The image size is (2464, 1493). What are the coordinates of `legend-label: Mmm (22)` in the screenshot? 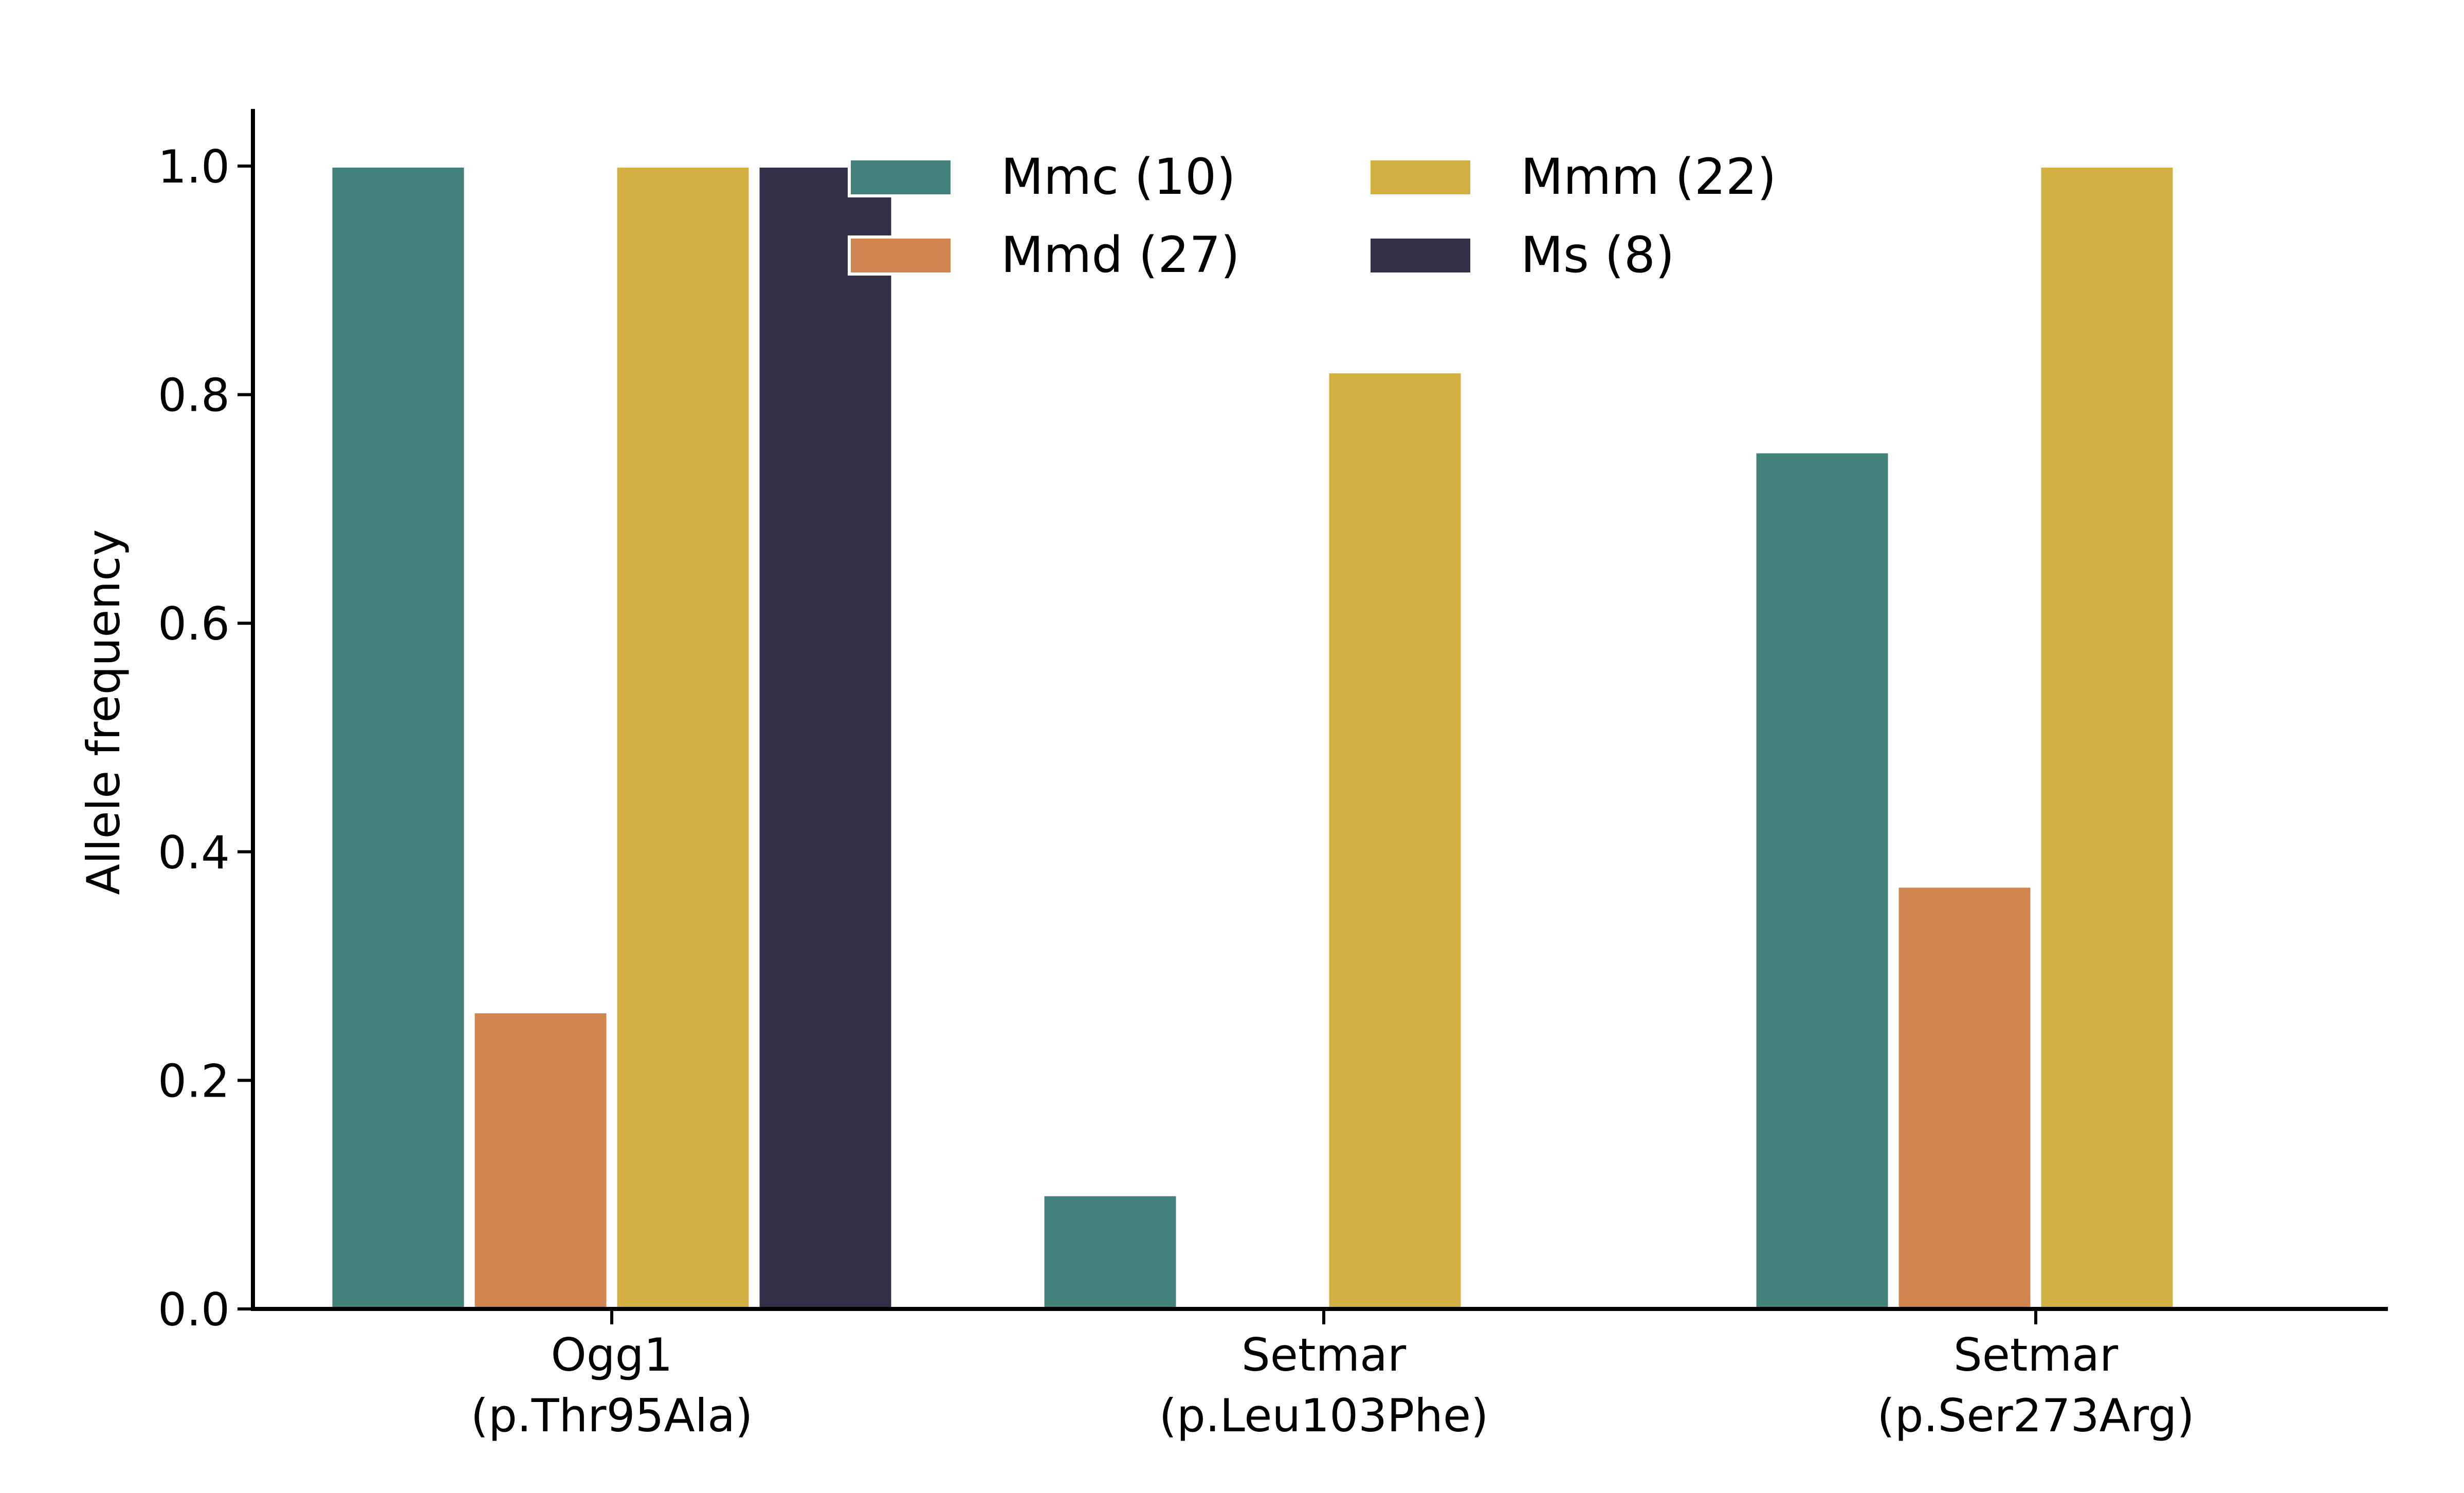 It's located at (1648, 177).